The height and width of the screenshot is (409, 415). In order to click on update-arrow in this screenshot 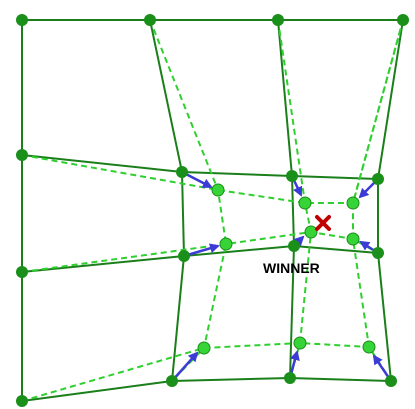, I will do `click(185, 366)`.